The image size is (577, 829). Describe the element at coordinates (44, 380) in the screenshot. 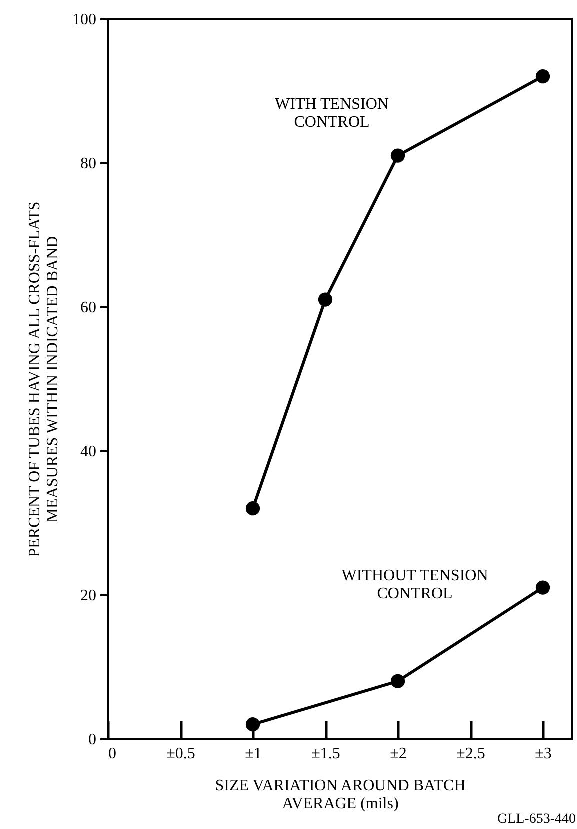

I see `y-axis-title: PERCENT OF TUBES HAVING ALL CROSS-FLATS MEASURES WITHIN INDICATED BAND` at that location.